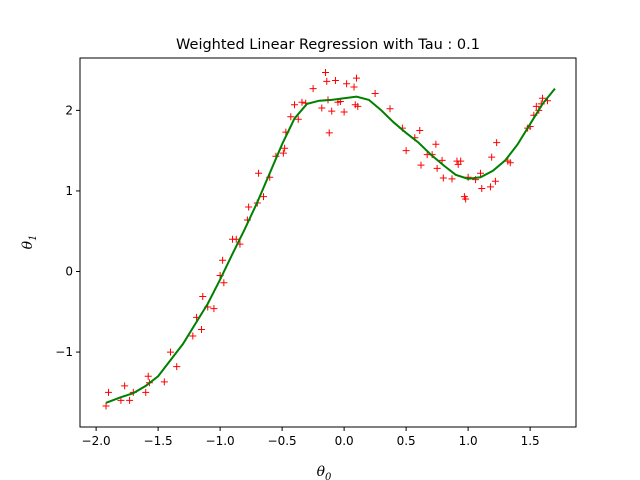 This screenshot has width=640, height=480. What do you see at coordinates (220, 441) in the screenshot?
I see `x-tick-label: −1.0` at bounding box center [220, 441].